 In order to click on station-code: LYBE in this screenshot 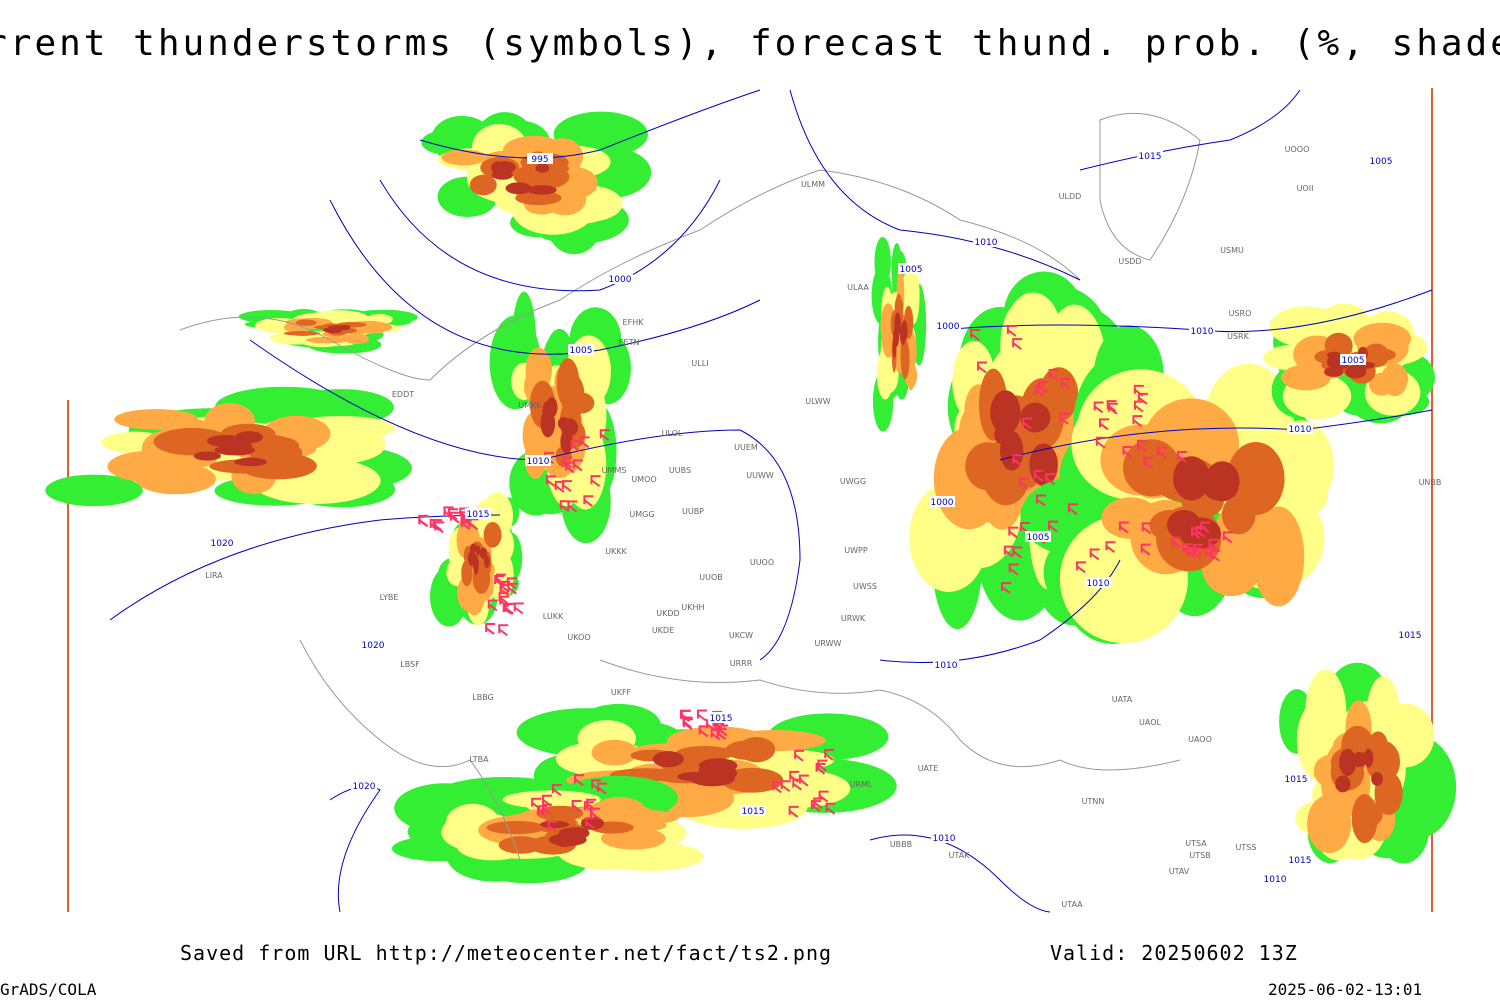, I will do `click(389, 597)`.